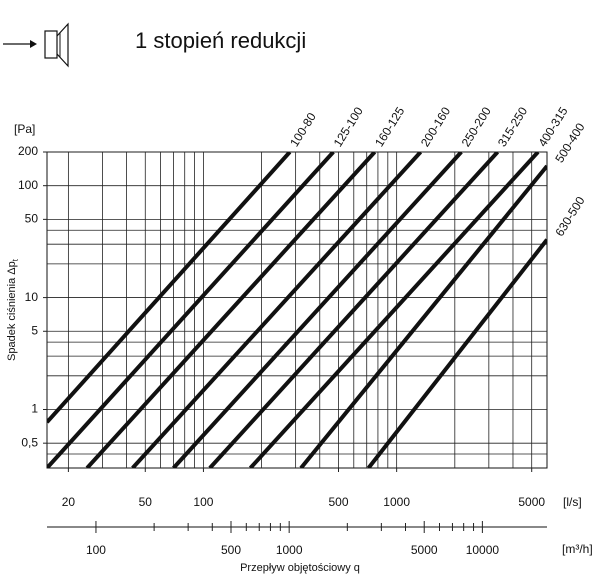  Describe the element at coordinates (348, 126) in the screenshot. I see `series-label: 125-100` at that location.